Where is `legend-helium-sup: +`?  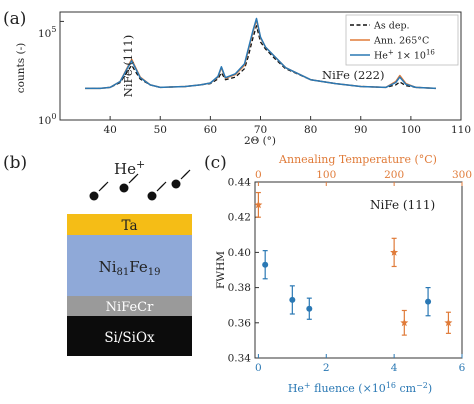
legend-helium-sup: + is located at coordinates (391, 53).